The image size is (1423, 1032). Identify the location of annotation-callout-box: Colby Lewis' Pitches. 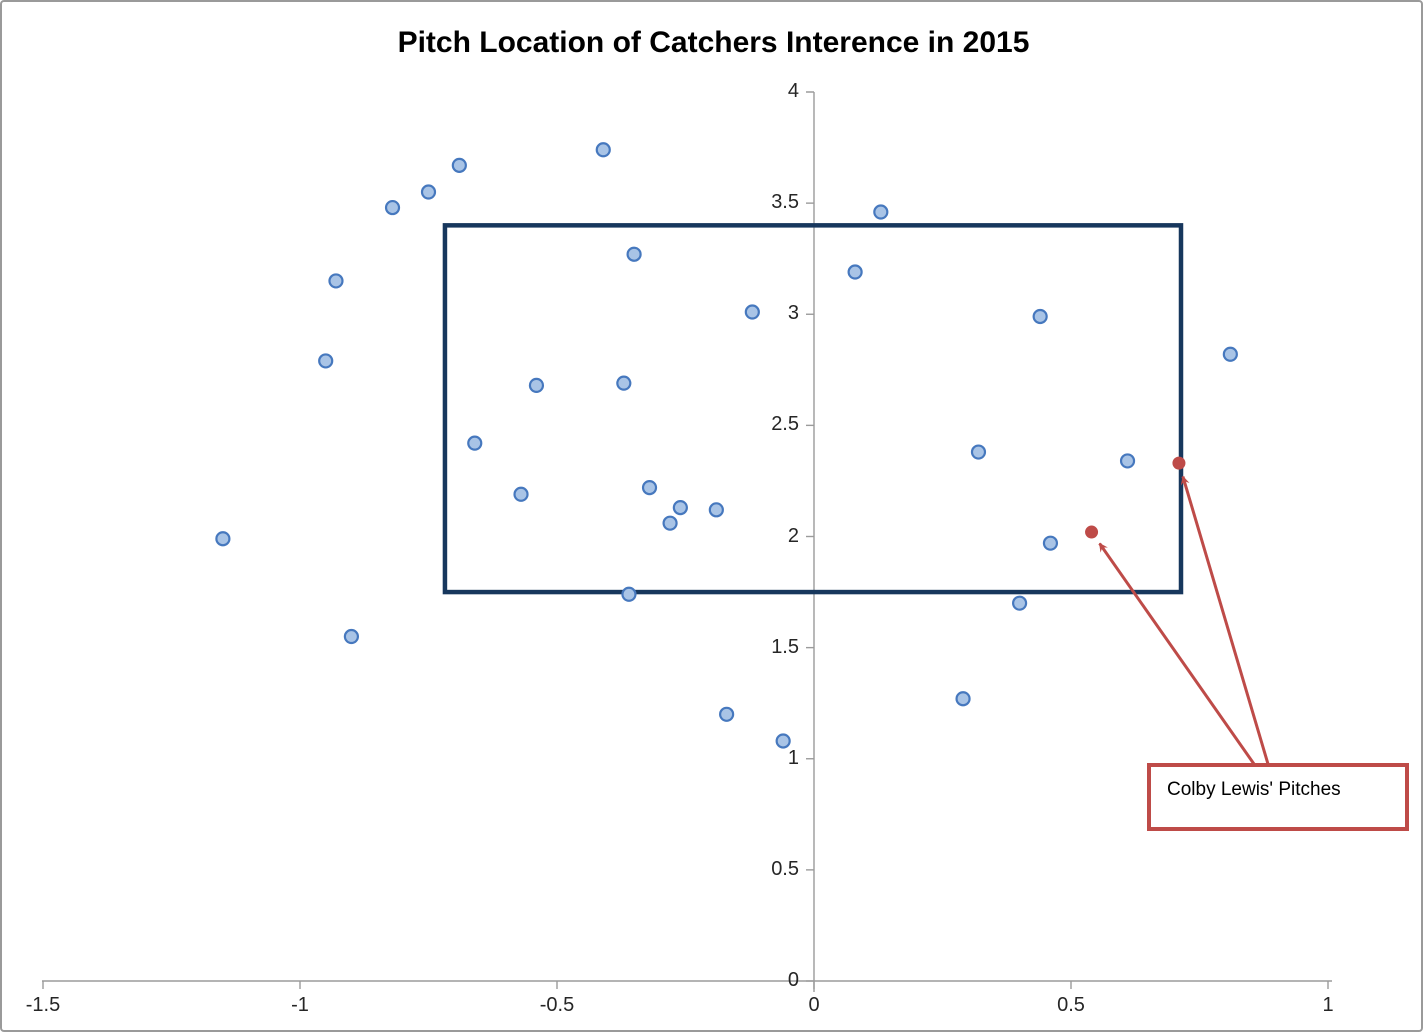
(1278, 797).